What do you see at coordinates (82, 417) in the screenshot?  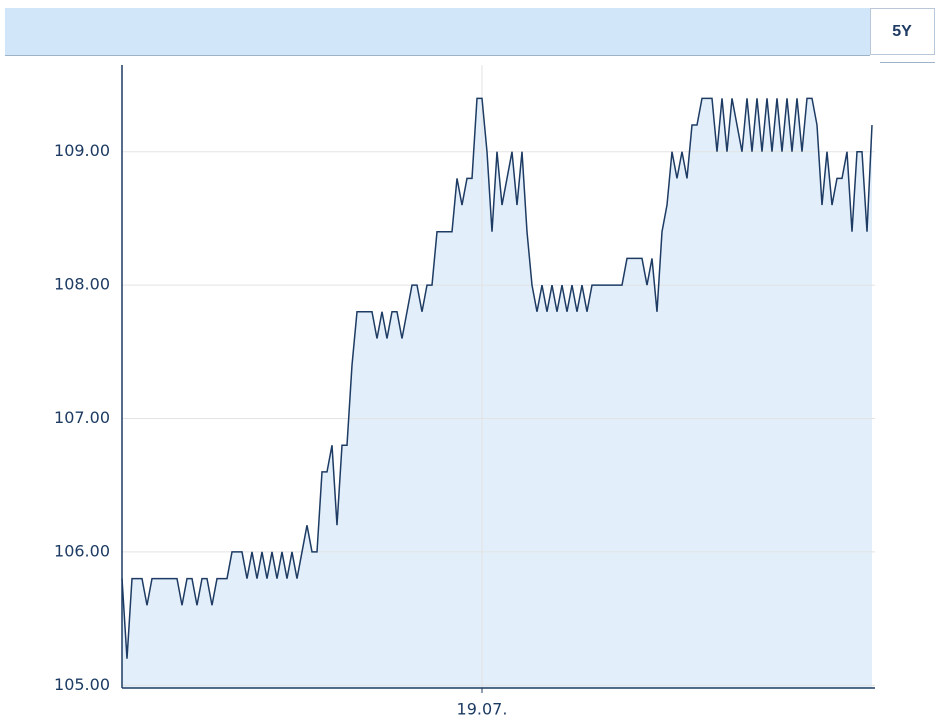 I see `y-tick-label: 107.00` at bounding box center [82, 417].